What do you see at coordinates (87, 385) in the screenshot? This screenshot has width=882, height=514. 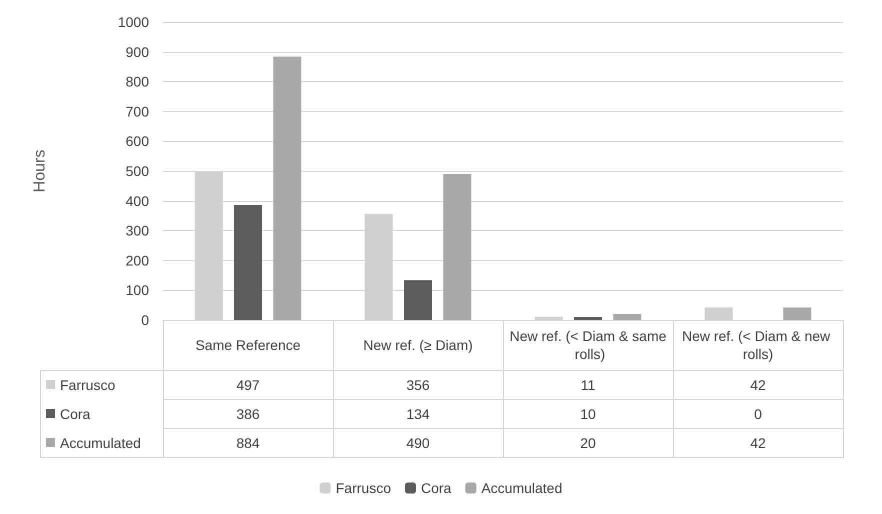 I see `legend-label: Farrusco` at bounding box center [87, 385].